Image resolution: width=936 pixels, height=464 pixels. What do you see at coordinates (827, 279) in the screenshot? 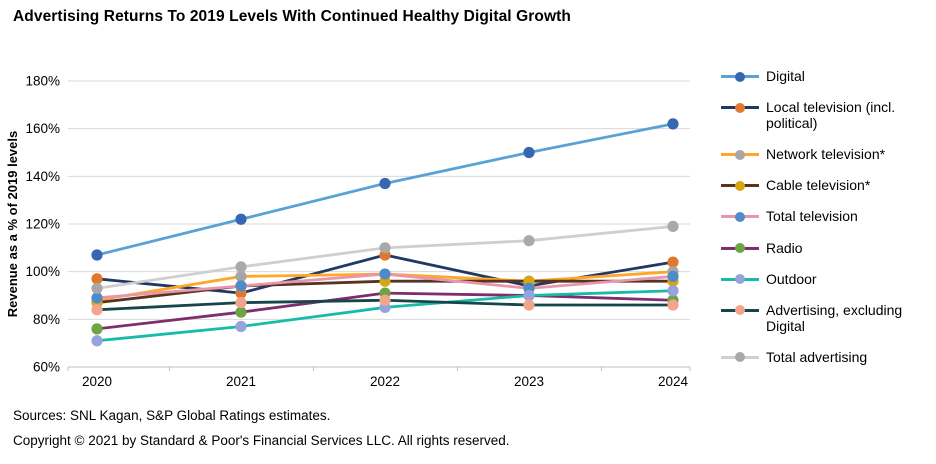
I see `legend-item-outdoor: Outdoor` at bounding box center [827, 279].